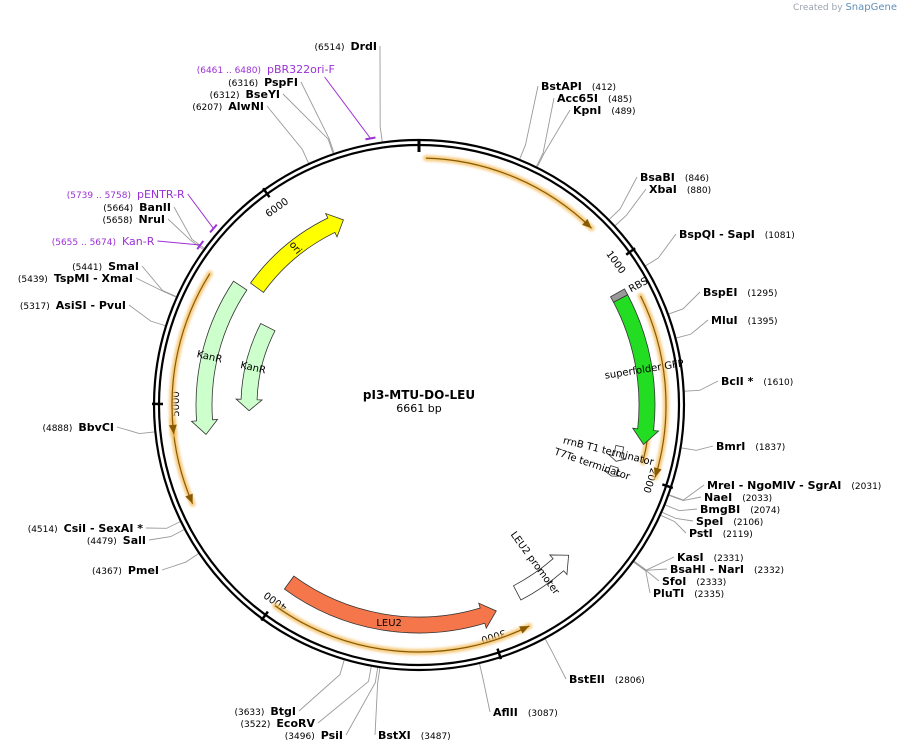  Describe the element at coordinates (721, 533) in the screenshot. I see `site-pst-i: PstI (2119)` at that location.